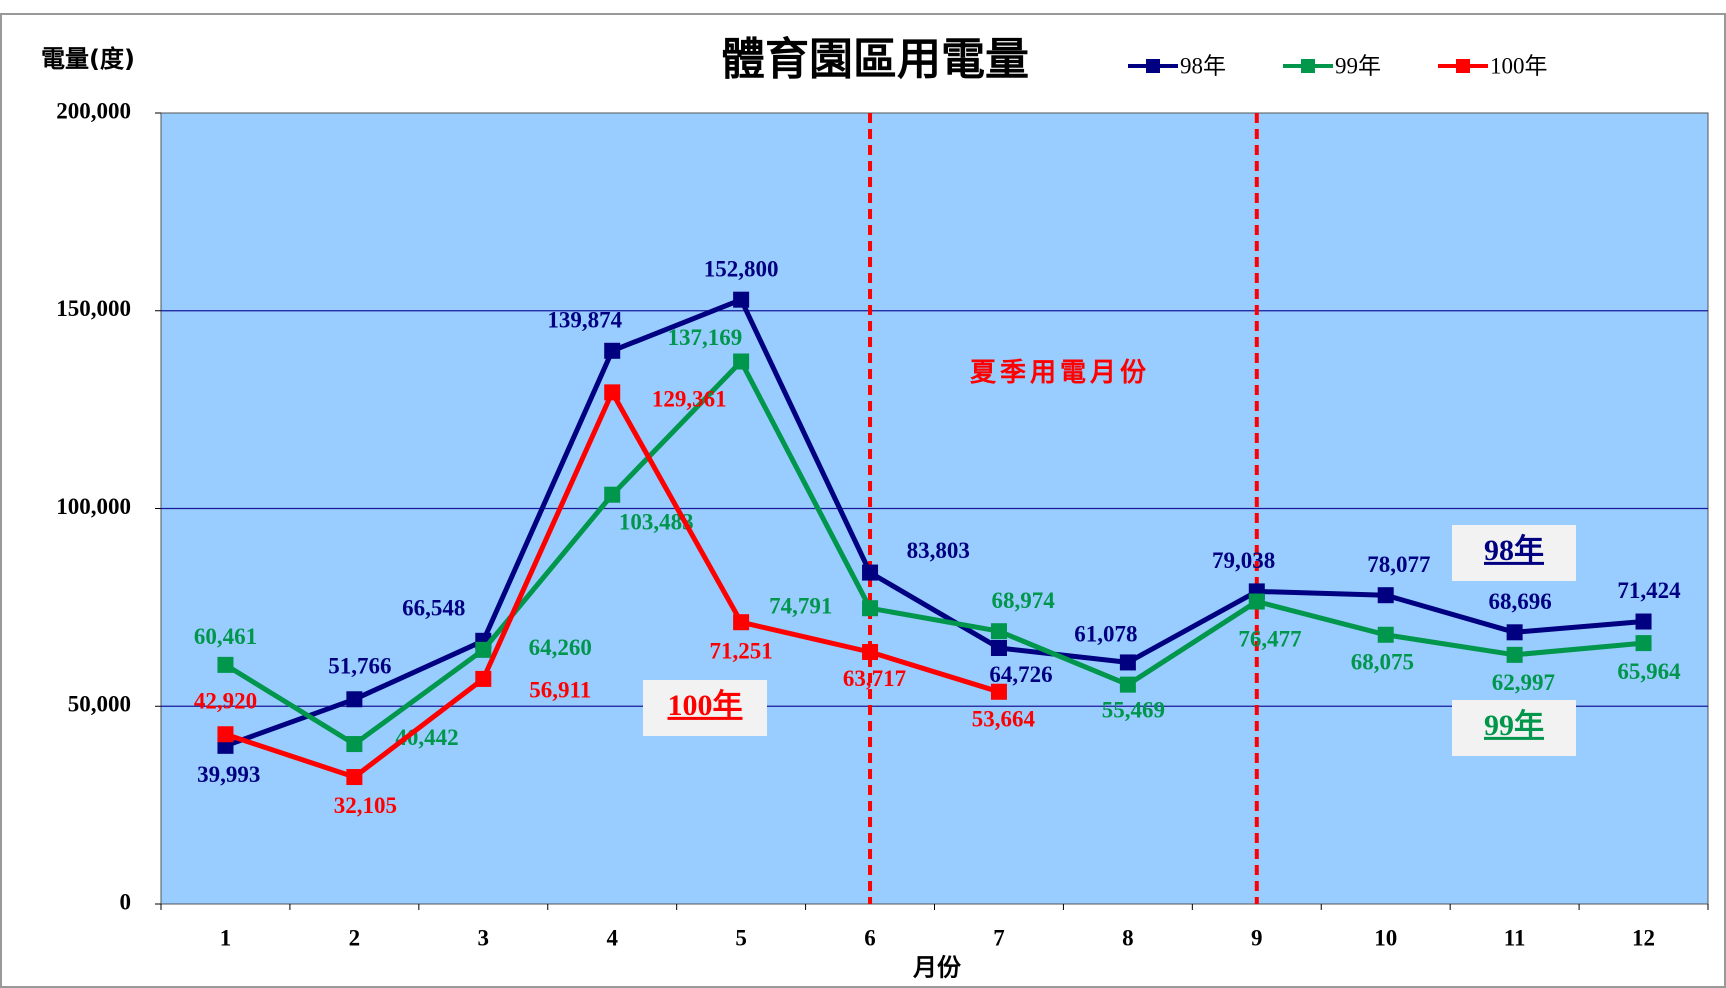 The image size is (1726, 988). What do you see at coordinates (99, 704) in the screenshot?
I see `y-tick-label: 50,000` at bounding box center [99, 704].